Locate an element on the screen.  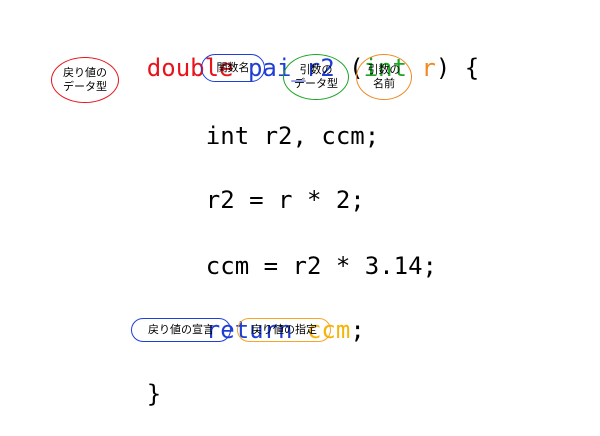
declaration-text: int r2, ccm; is located at coordinates (292, 136).